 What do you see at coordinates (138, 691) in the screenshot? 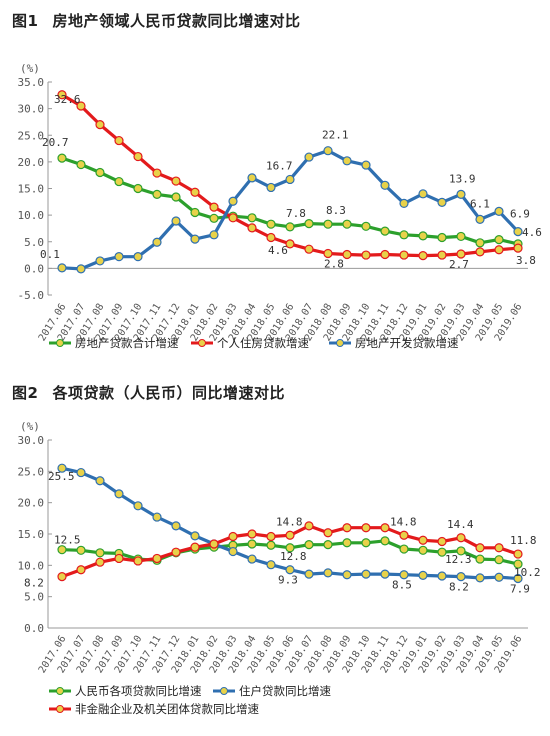
I see `legend-label: 人民币各项贷款同比增速` at bounding box center [138, 691].